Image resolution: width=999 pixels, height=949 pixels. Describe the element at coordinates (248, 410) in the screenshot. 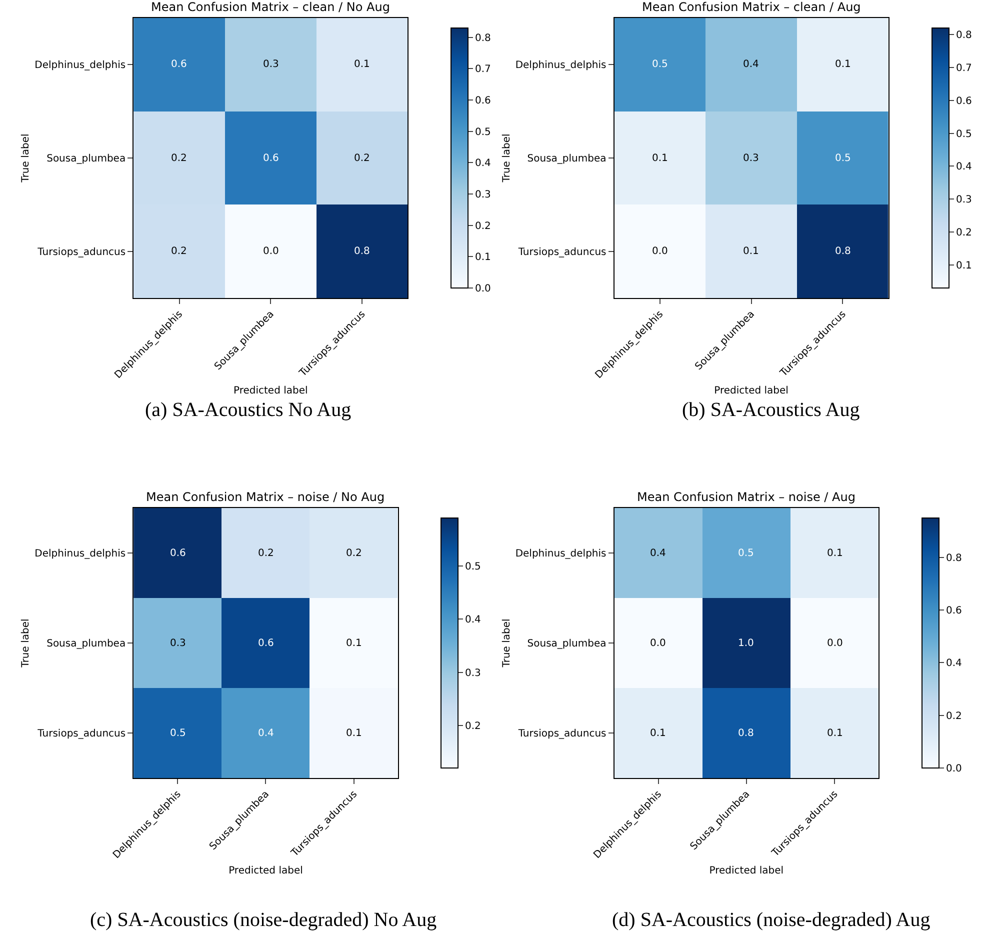

I see `text: (a) SA-Acoustics No Aug` at that location.